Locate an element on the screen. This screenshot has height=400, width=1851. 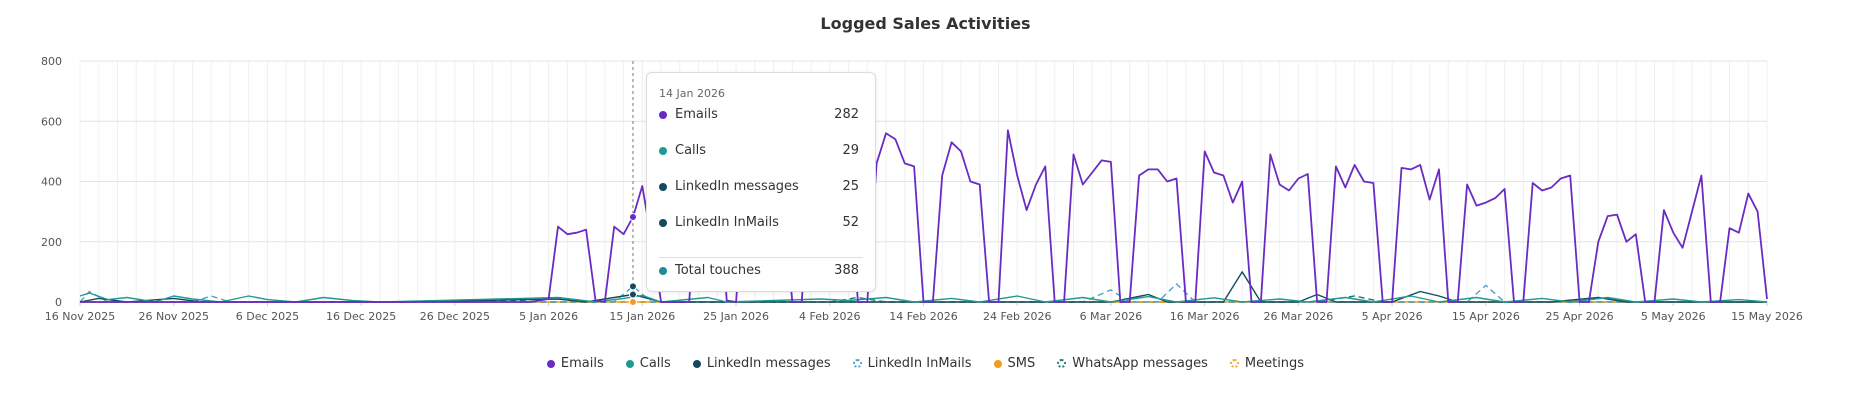
y-tick-label: 0 is located at coordinates (58, 302).